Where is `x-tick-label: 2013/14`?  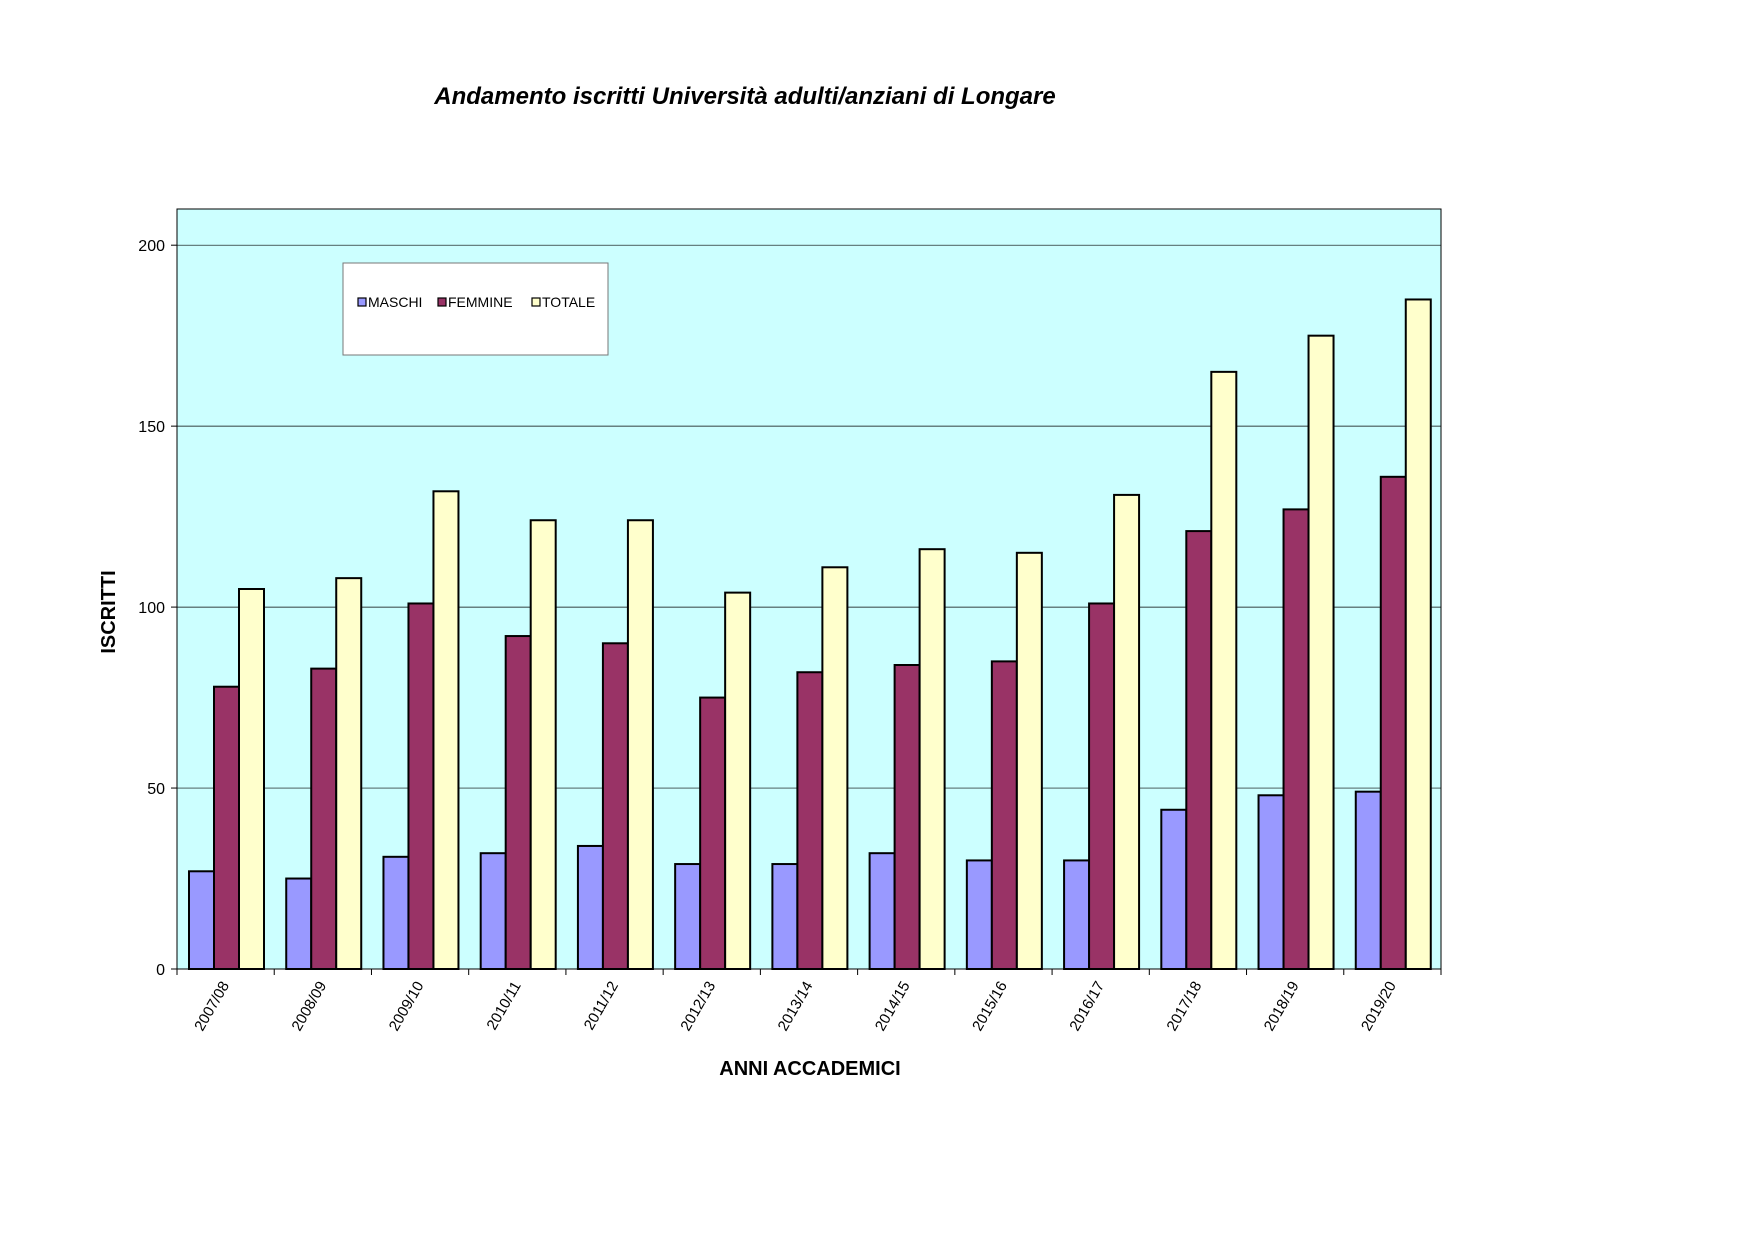
x-tick-label: 2013/14 is located at coordinates (796, 1006).